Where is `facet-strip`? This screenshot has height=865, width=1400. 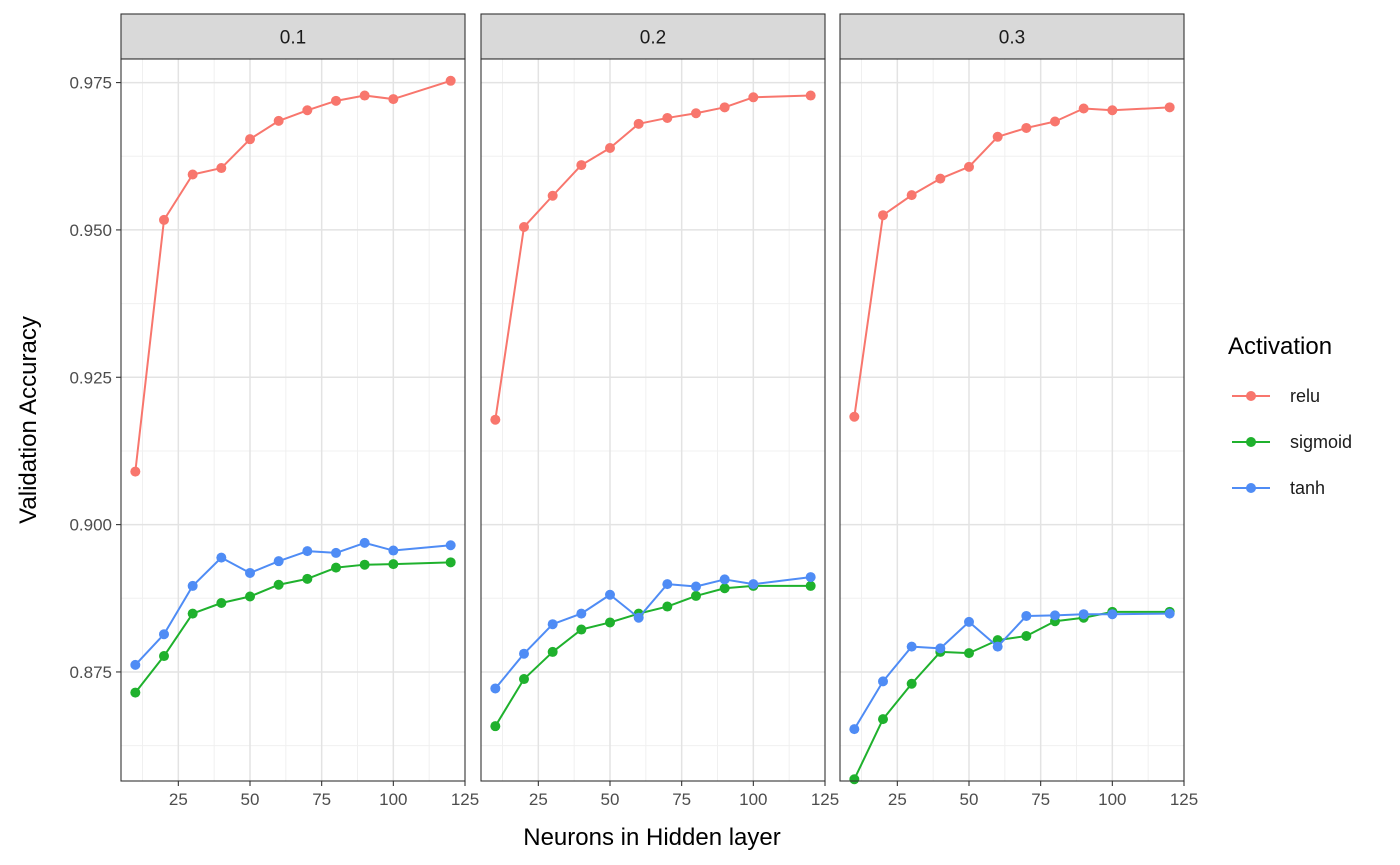
facet-strip is located at coordinates (293, 36).